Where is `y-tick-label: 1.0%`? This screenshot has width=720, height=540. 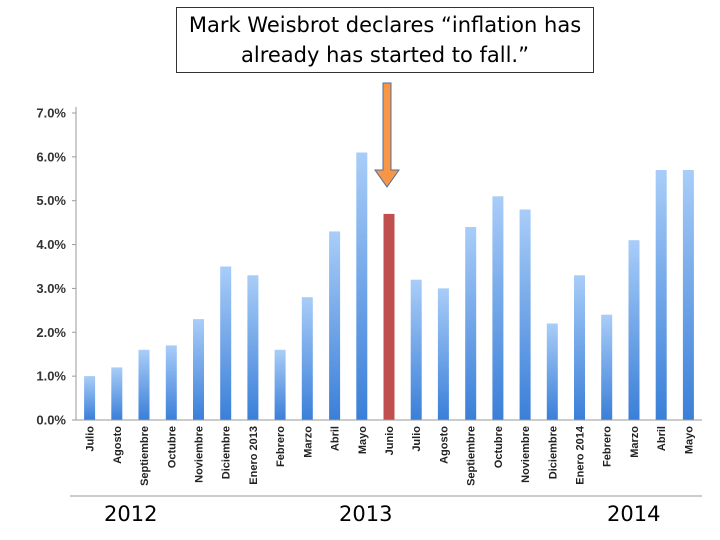
y-tick-label: 1.0% is located at coordinates (51, 376).